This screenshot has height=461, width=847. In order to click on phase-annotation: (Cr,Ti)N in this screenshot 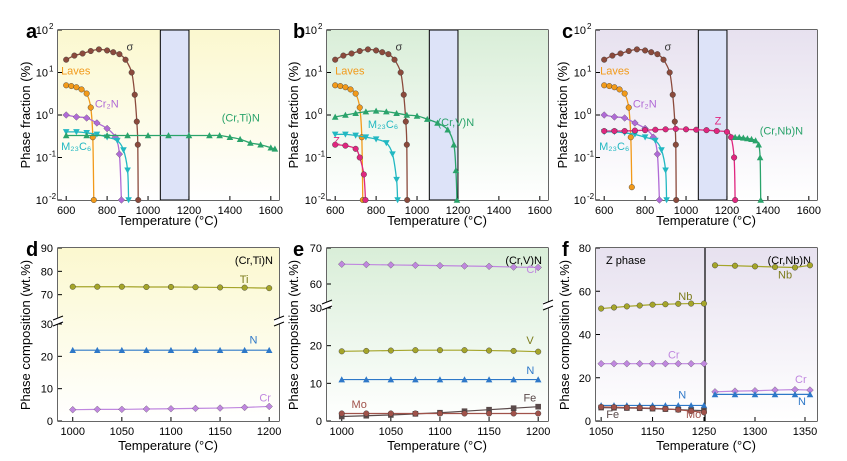, I will do `click(254, 261)`.